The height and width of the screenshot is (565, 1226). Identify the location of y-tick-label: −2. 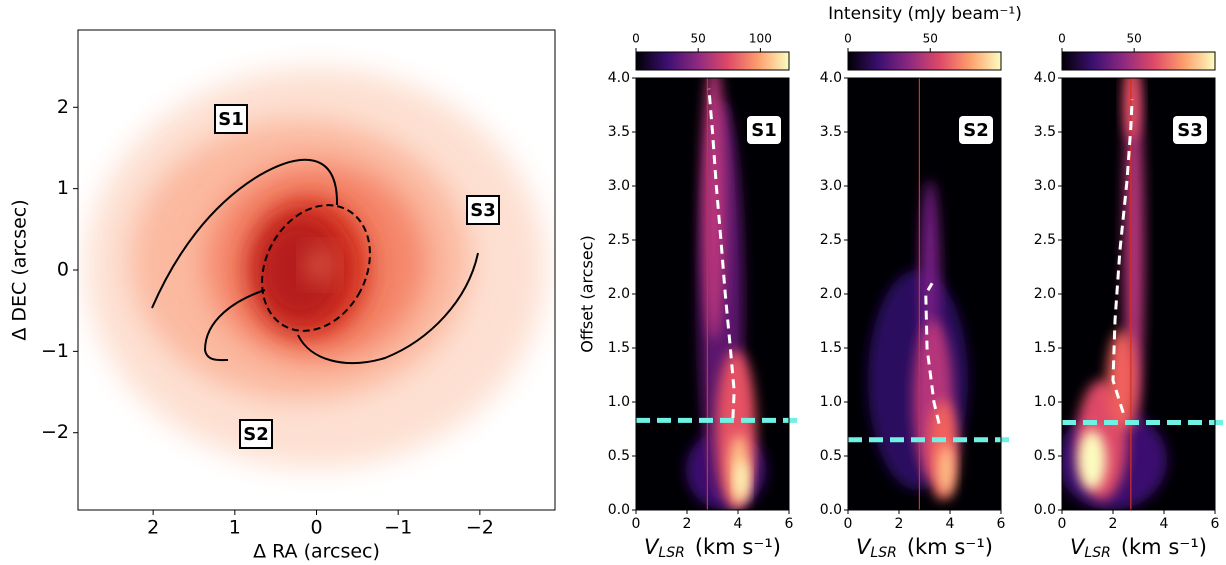
(55, 432).